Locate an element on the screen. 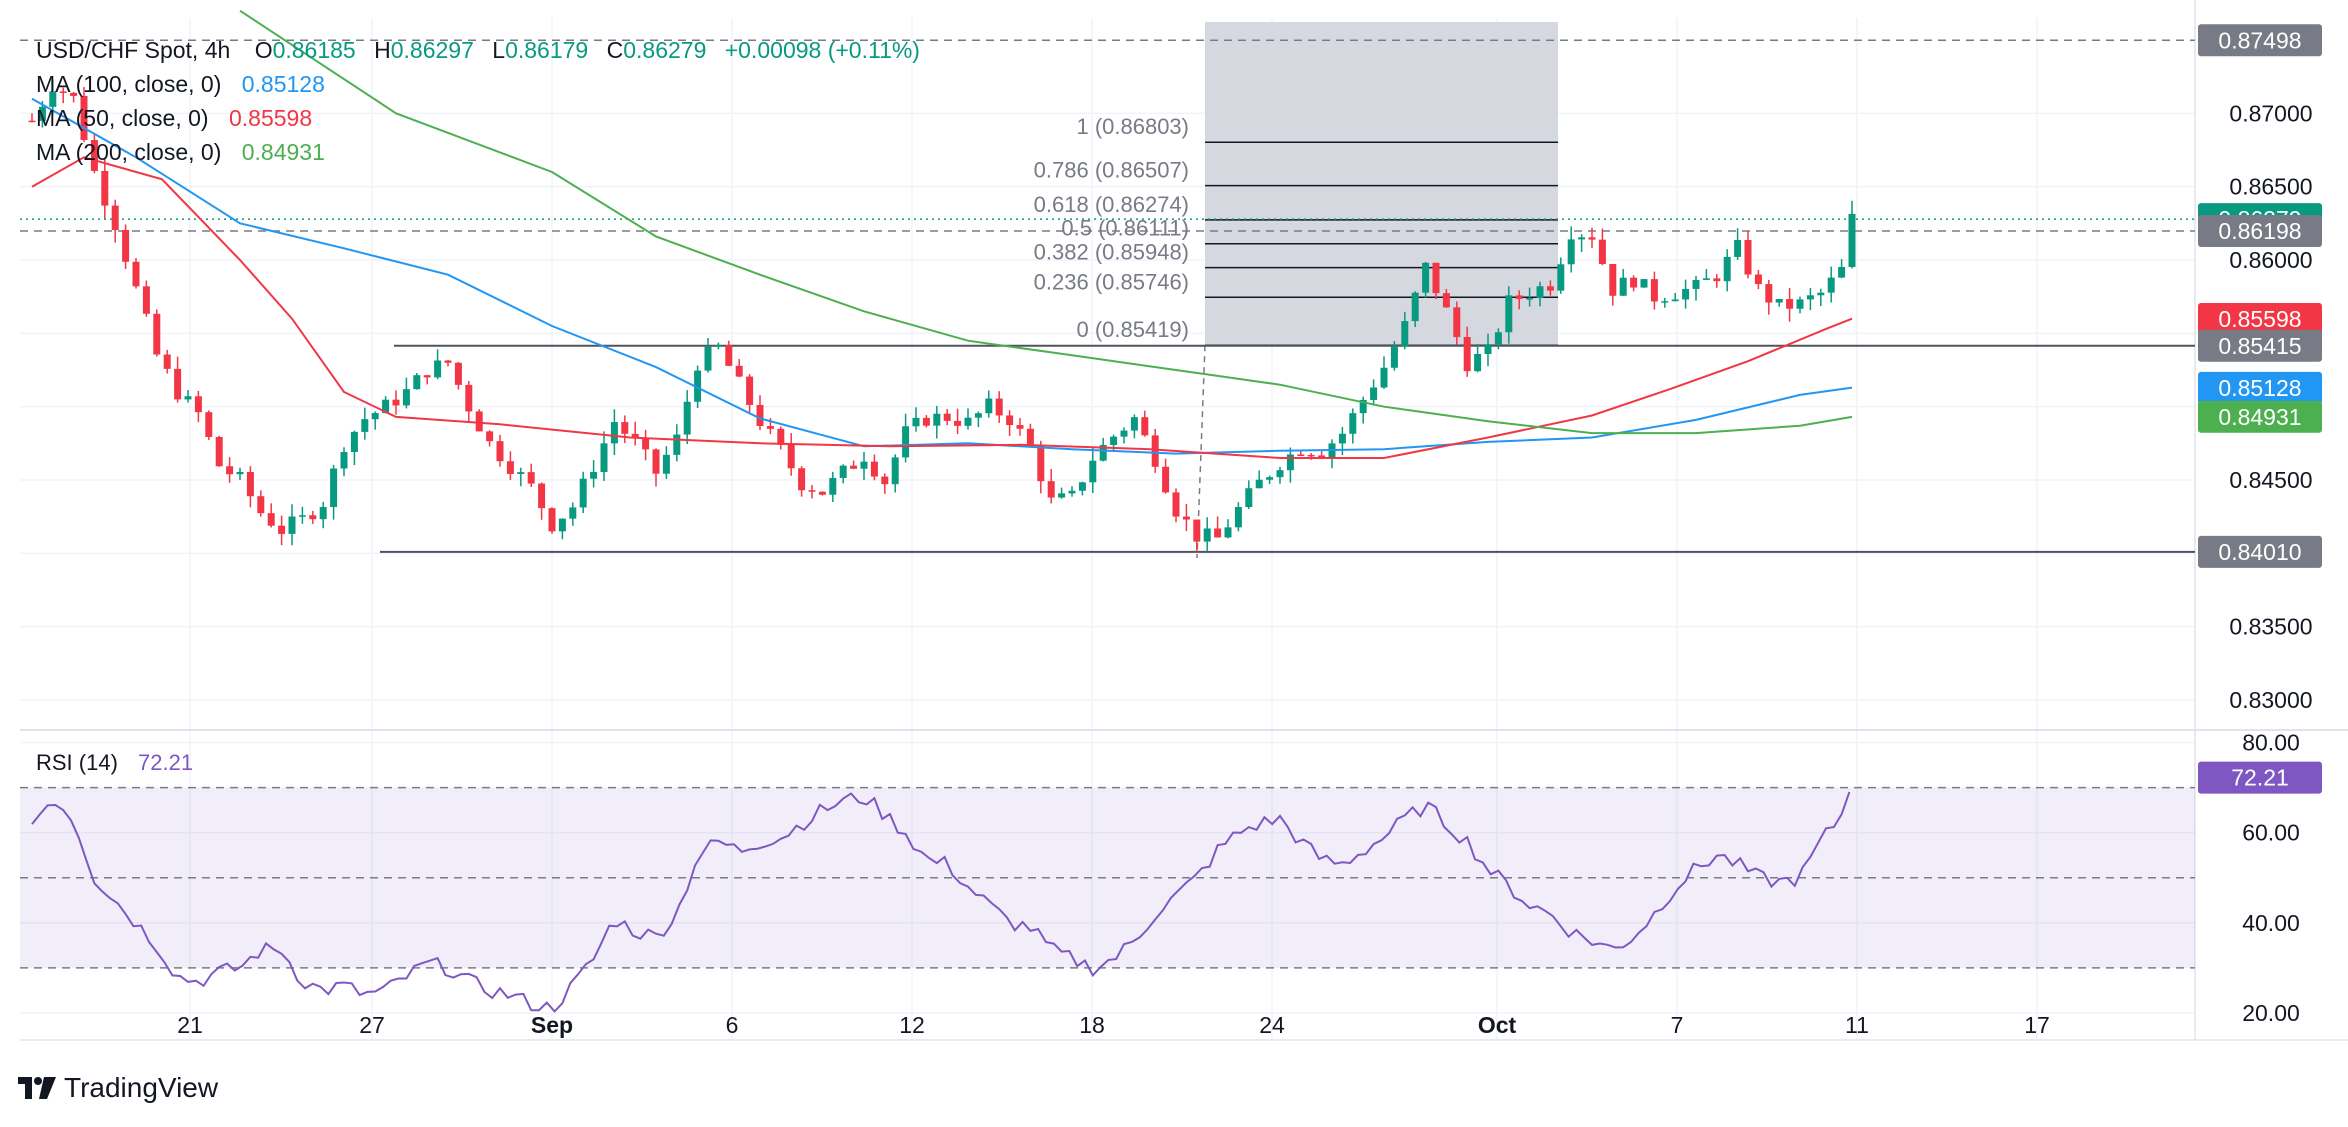 The height and width of the screenshot is (1127, 2348). price-tag-label: 0.86198 is located at coordinates (2259, 231).